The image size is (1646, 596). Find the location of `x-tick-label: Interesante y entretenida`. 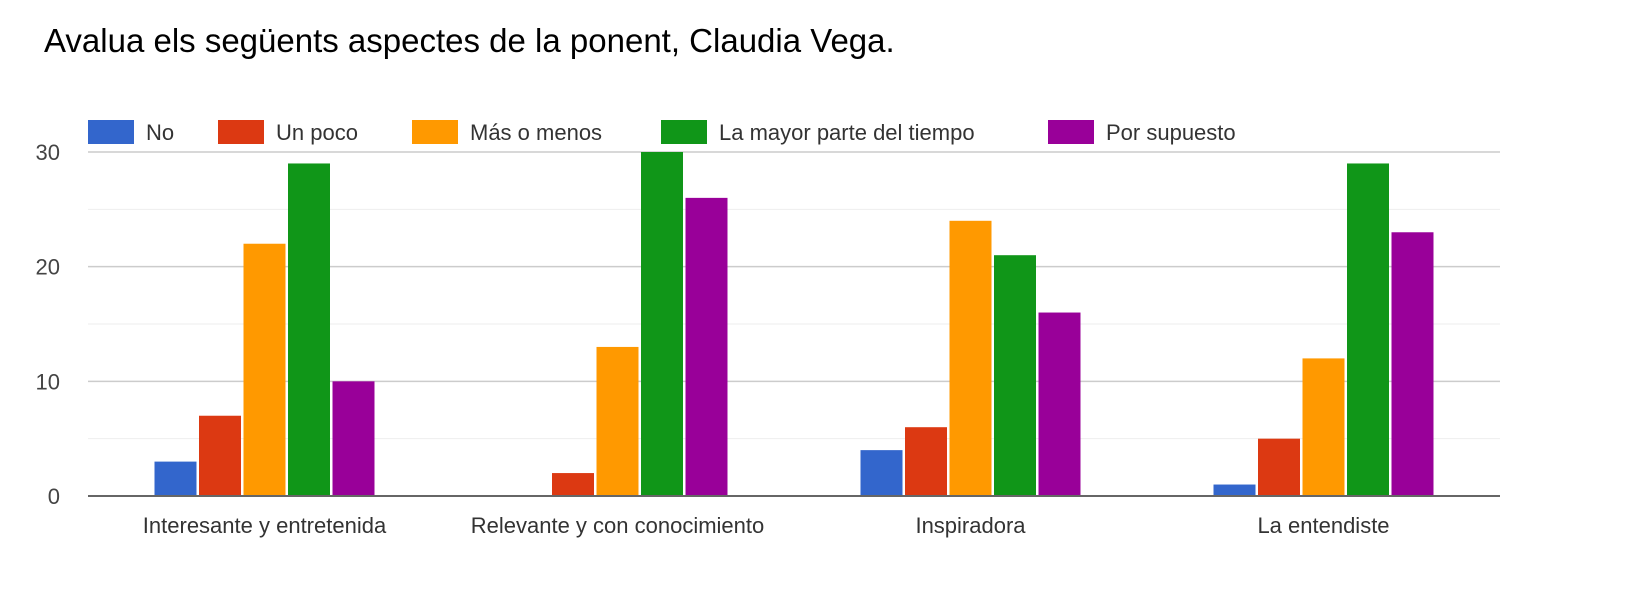

x-tick-label: Interesante y entretenida is located at coordinates (265, 525).